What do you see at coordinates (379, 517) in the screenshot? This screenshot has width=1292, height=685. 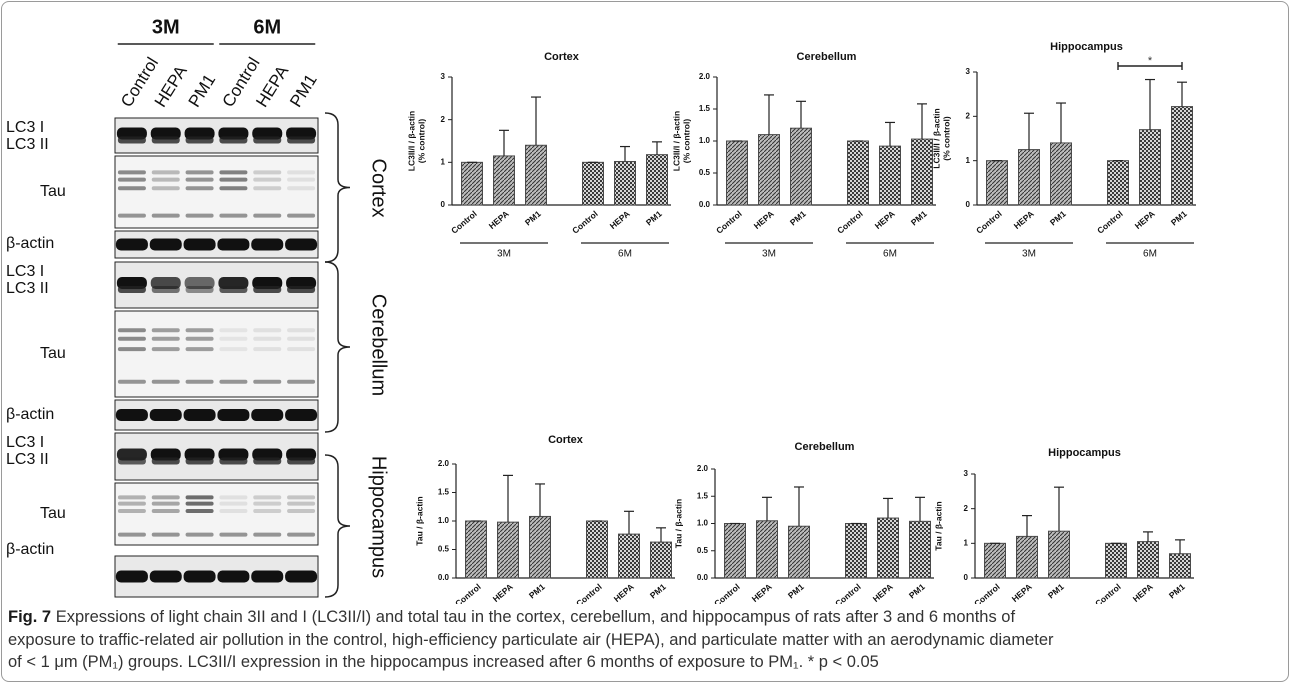 I see `region-label: Hippocampus` at bounding box center [379, 517].